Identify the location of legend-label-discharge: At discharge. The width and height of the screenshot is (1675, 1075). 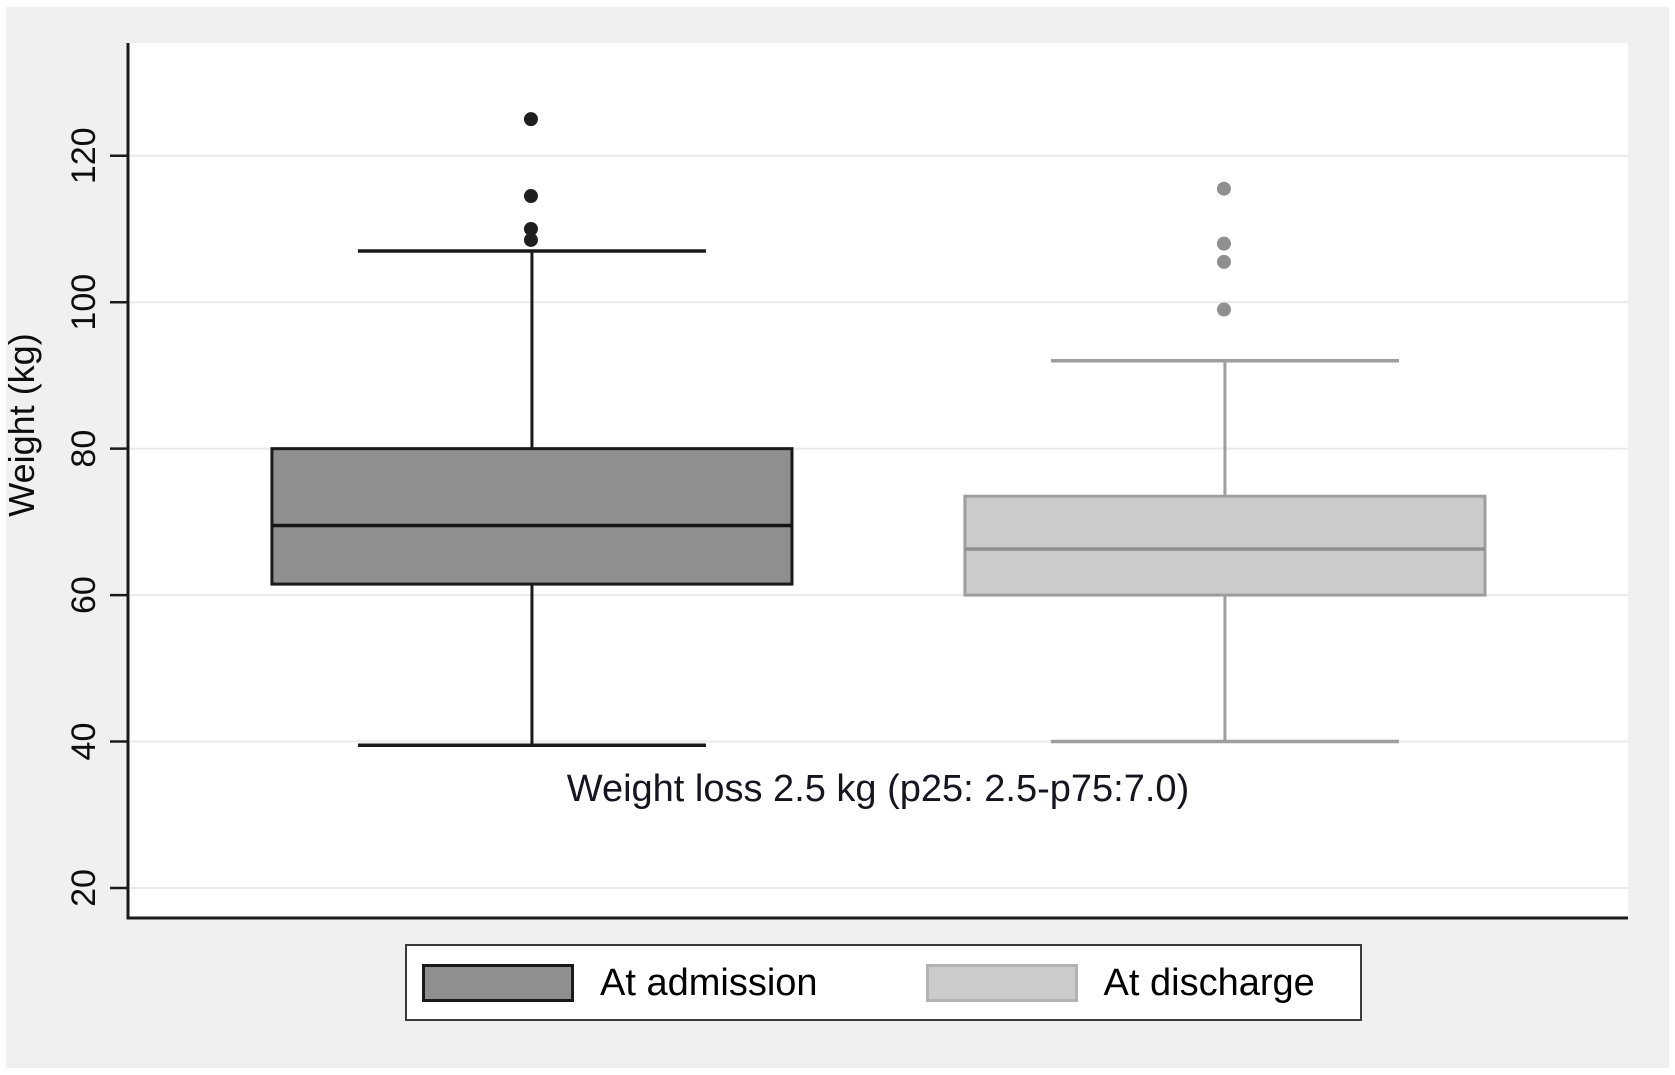
(1209, 982).